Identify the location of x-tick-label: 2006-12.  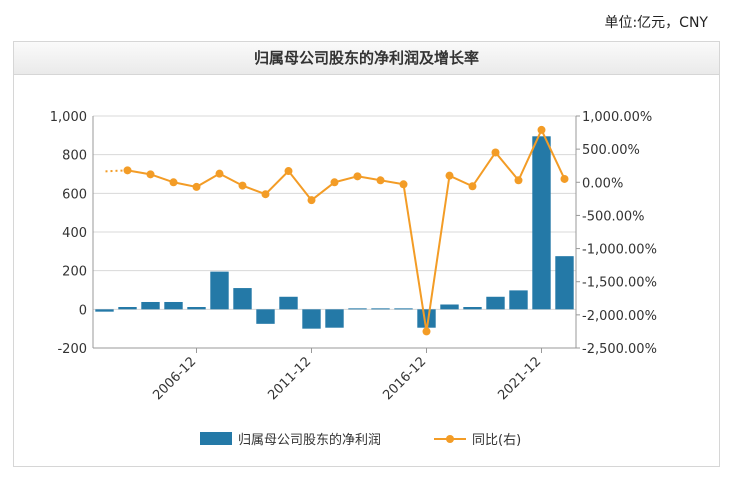
(174, 378).